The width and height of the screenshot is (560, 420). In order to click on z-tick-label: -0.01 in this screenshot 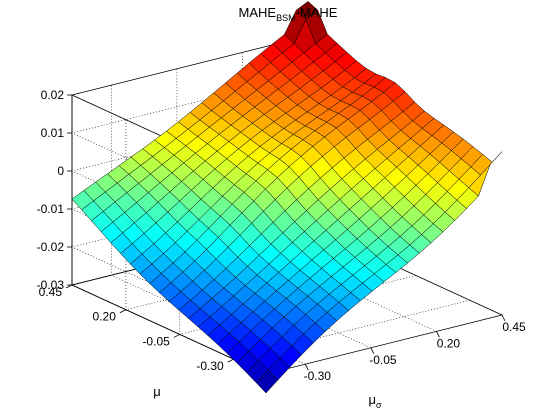, I will do `click(51, 209)`.